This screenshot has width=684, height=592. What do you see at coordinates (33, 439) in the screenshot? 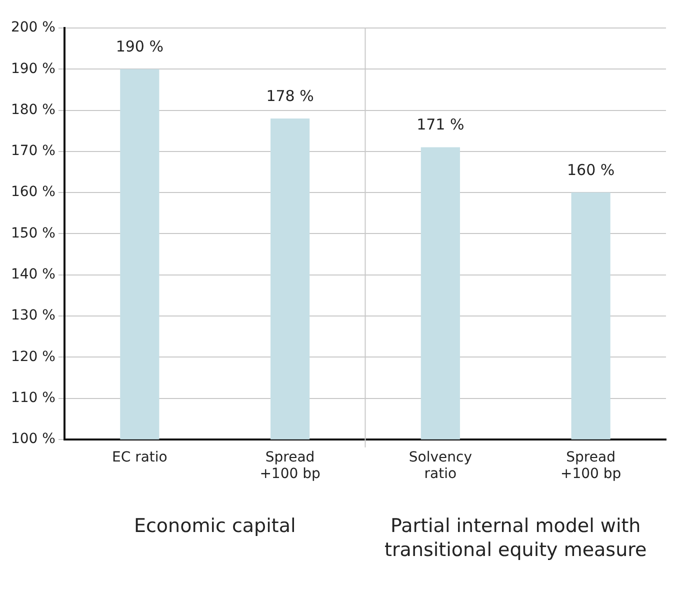
I see `y-tick-label: 100 %` at bounding box center [33, 439].